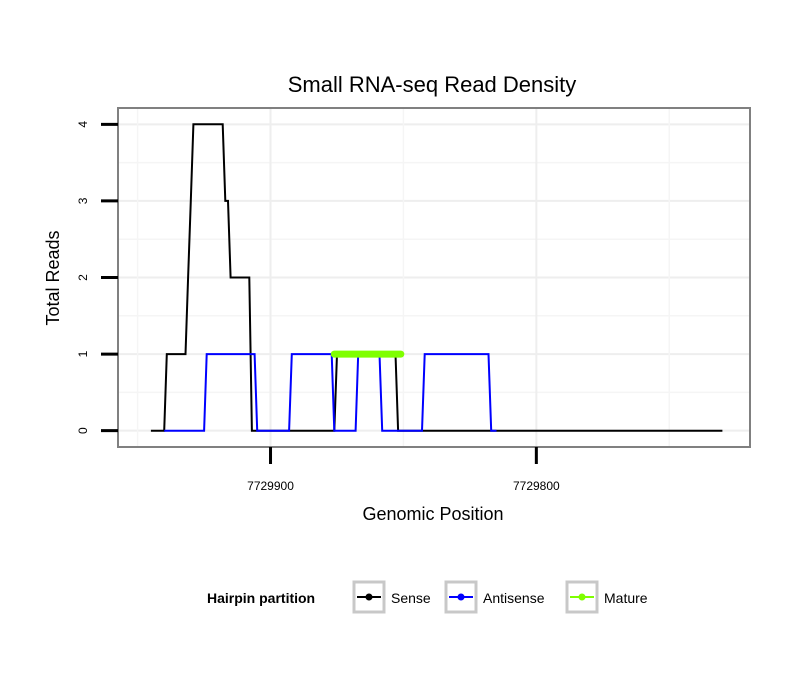 The image size is (810, 690). Describe the element at coordinates (330, 392) in the screenshot. I see `series-line-antisense` at that location.